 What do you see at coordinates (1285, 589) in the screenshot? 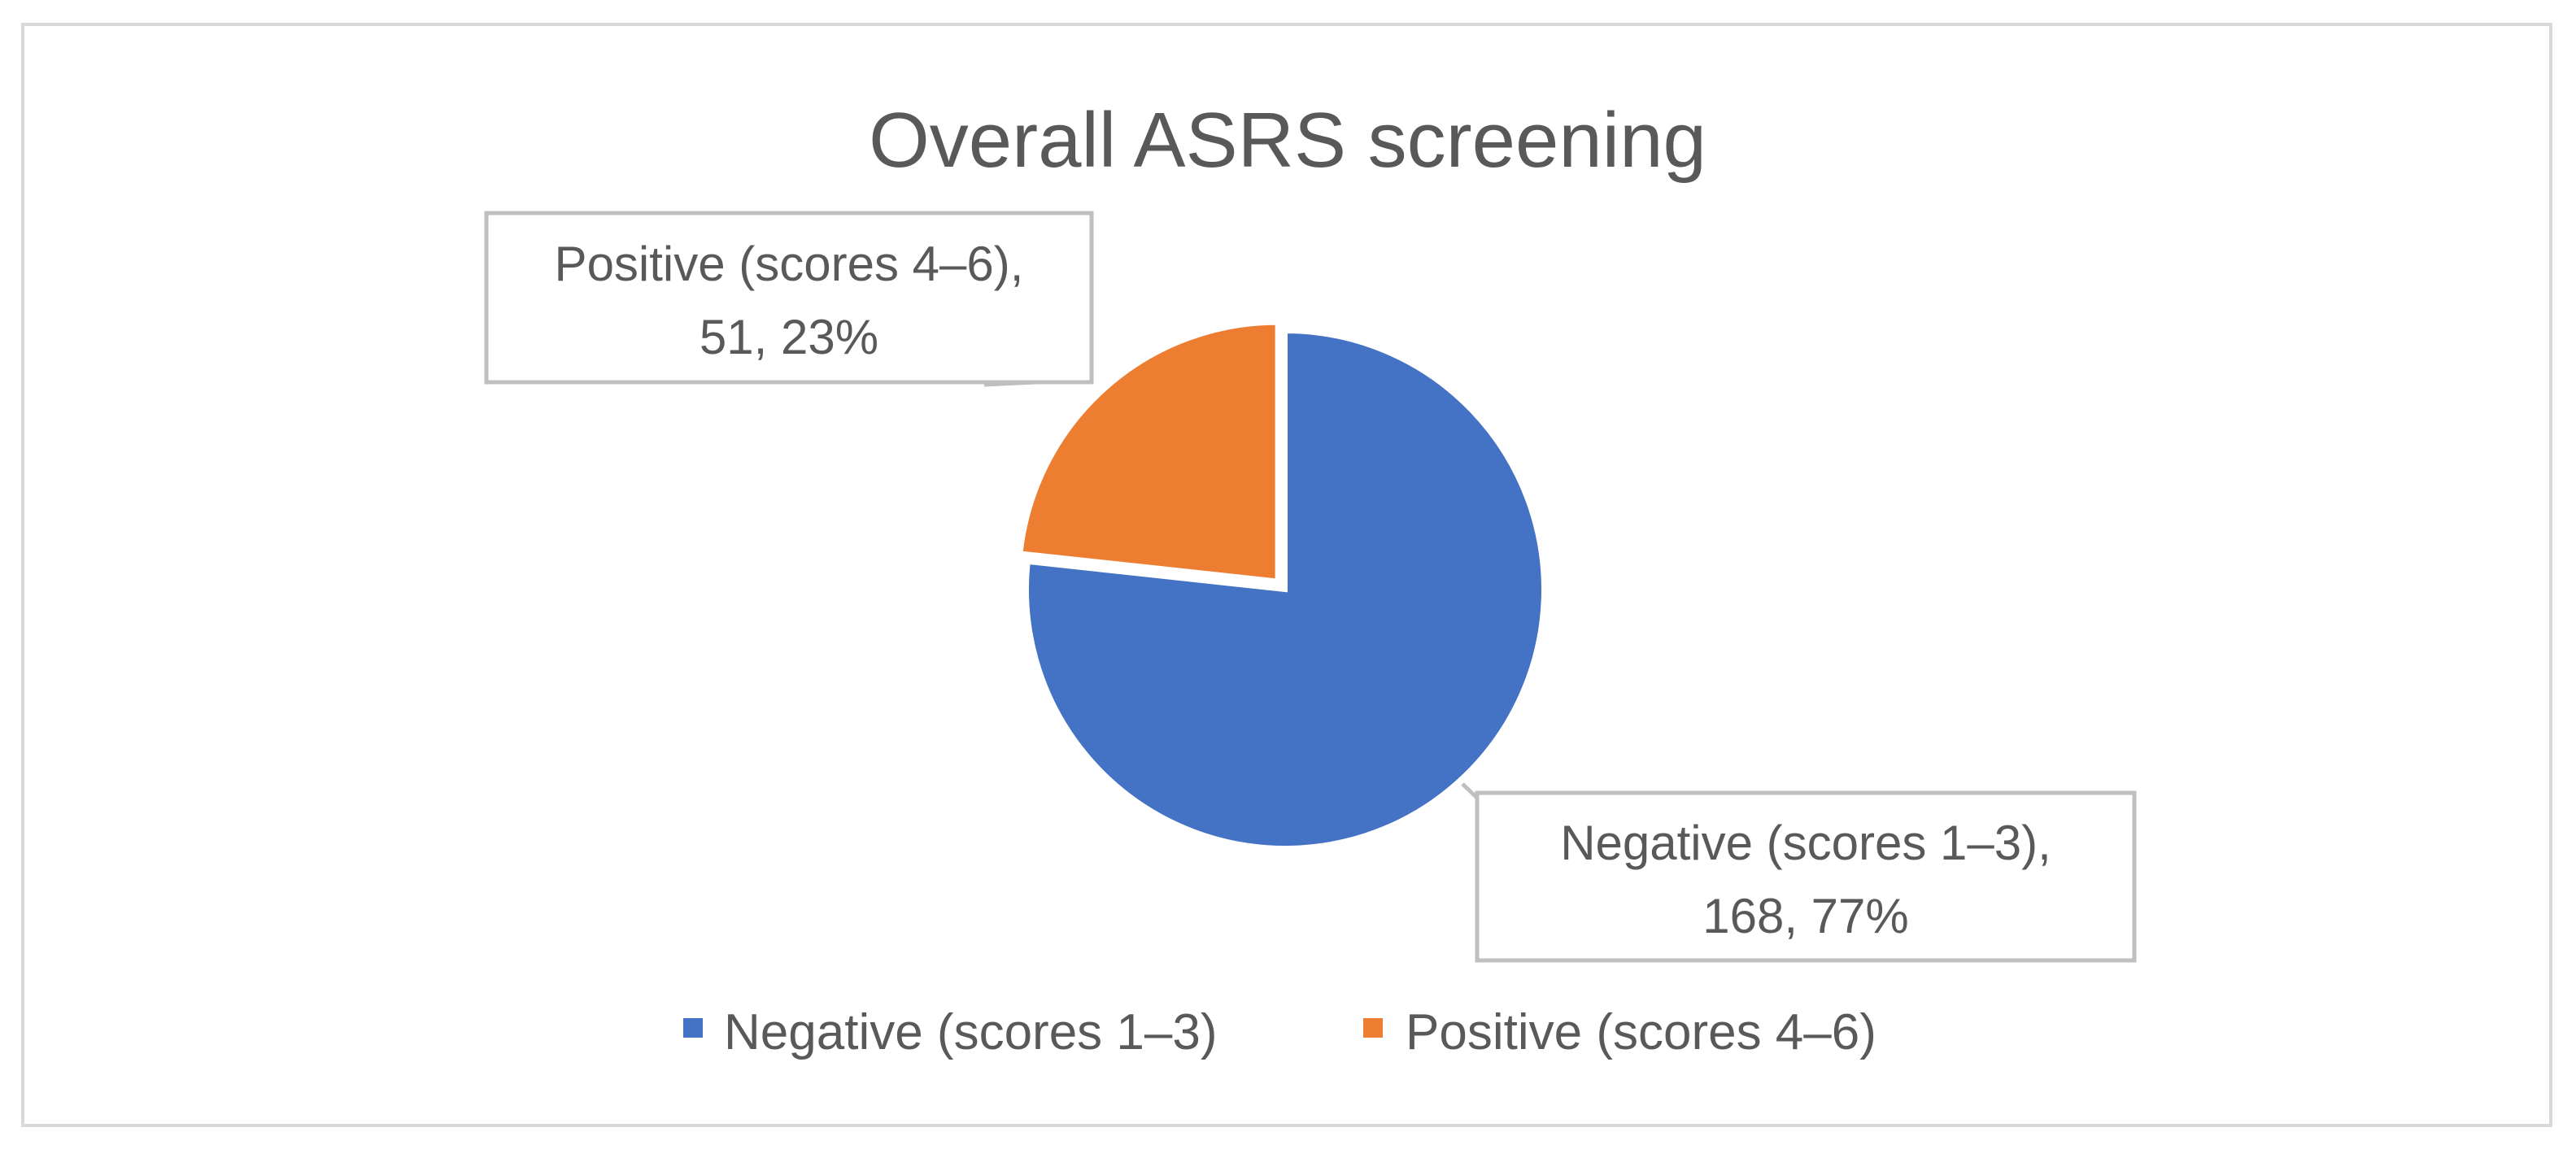
I see `pie-slice-negative` at bounding box center [1285, 589].